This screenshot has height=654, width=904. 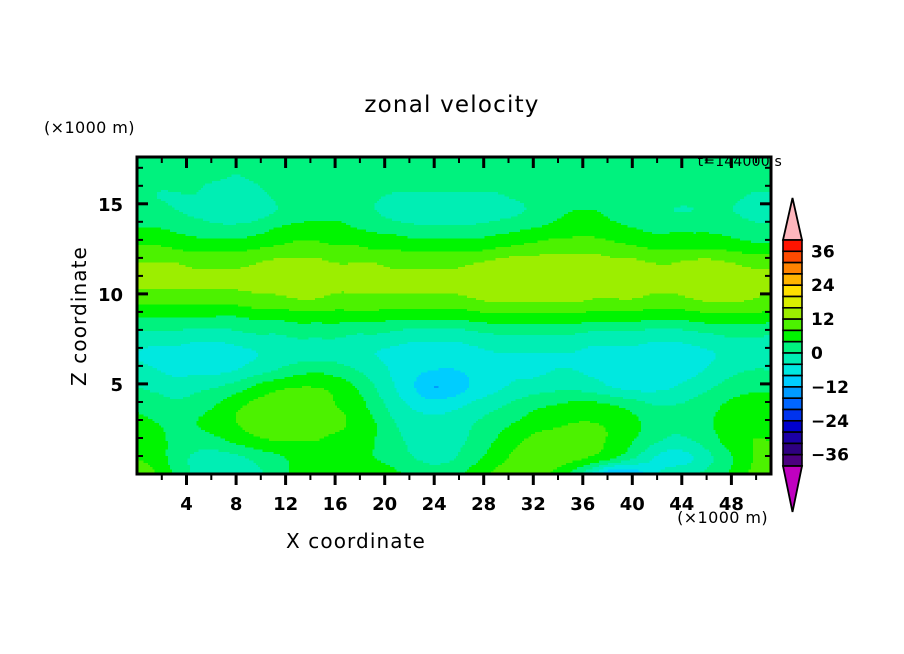 I want to click on y-axis-unit-label: (×1000 m), so click(x=89, y=127).